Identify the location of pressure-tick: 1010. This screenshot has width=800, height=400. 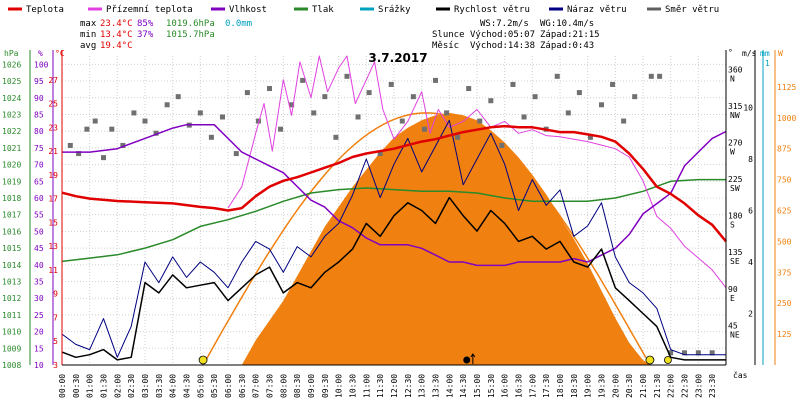
(11, 332).